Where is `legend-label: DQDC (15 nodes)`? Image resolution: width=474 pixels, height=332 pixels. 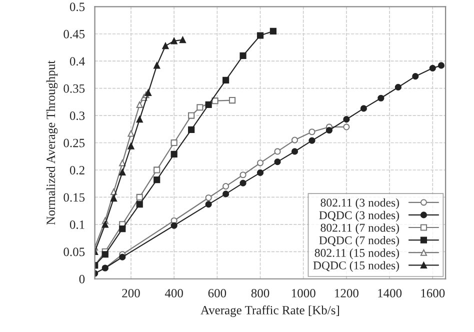 legend-label: DQDC (15 nodes) is located at coordinates (356, 266).